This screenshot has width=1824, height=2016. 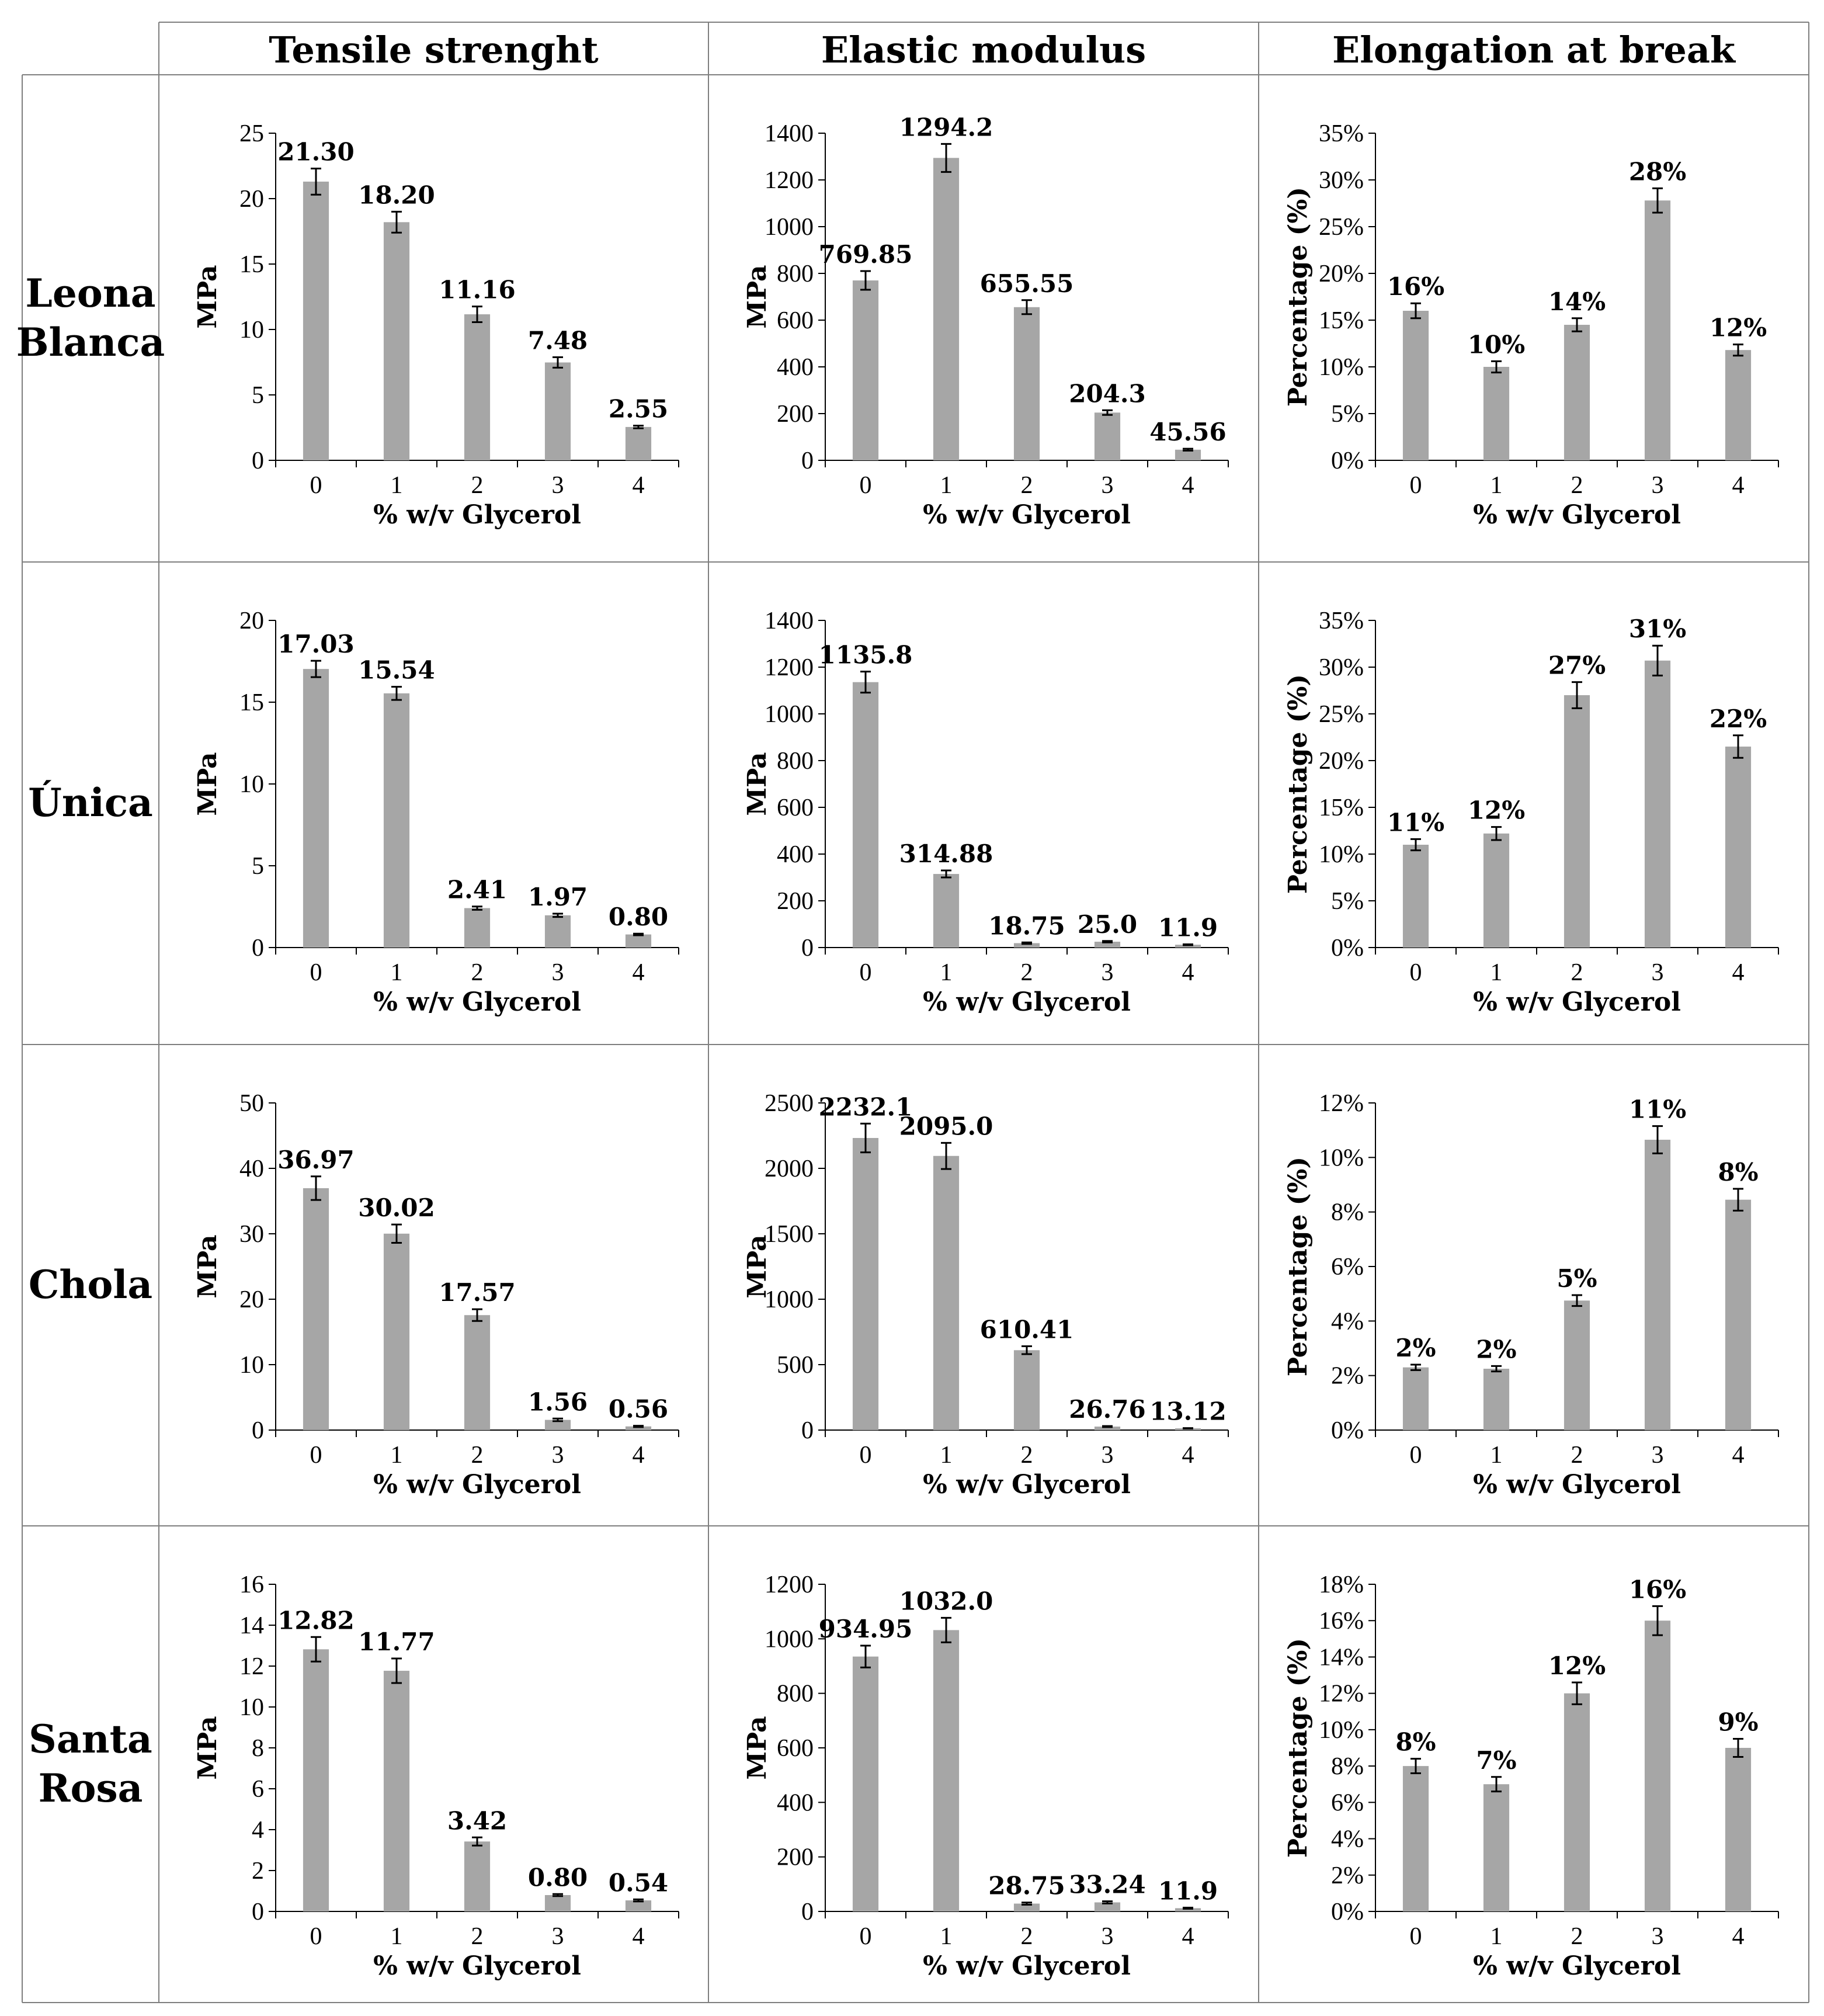 What do you see at coordinates (91, 1788) in the screenshot?
I see `row-label: Rosa` at bounding box center [91, 1788].